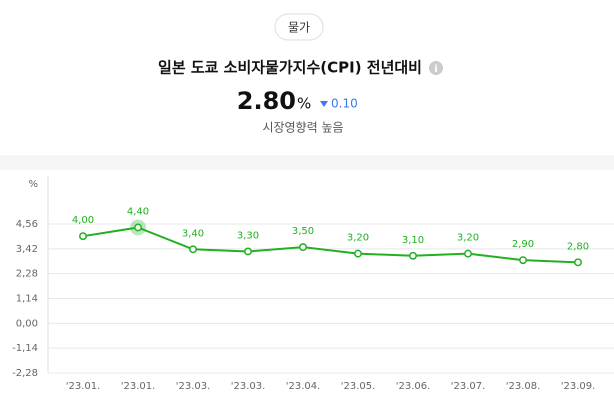 This screenshot has height=412, width=614. I want to click on value-label: 3,50, so click(303, 231).